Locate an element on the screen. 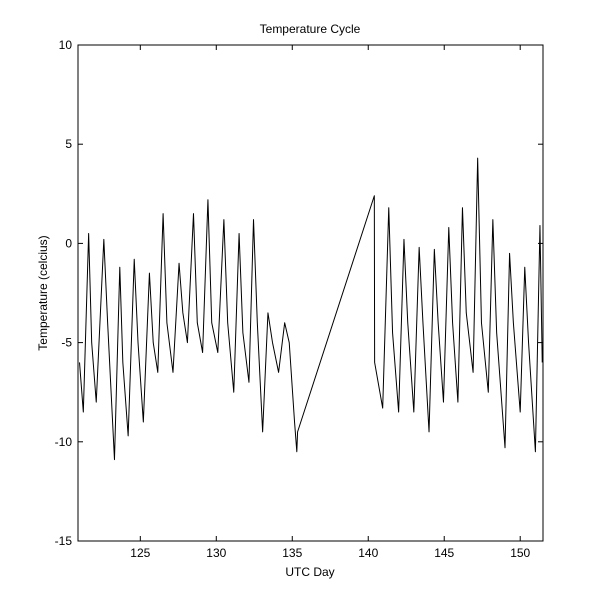 This screenshot has width=600, height=610. x-tick-label: 150 is located at coordinates (520, 553).